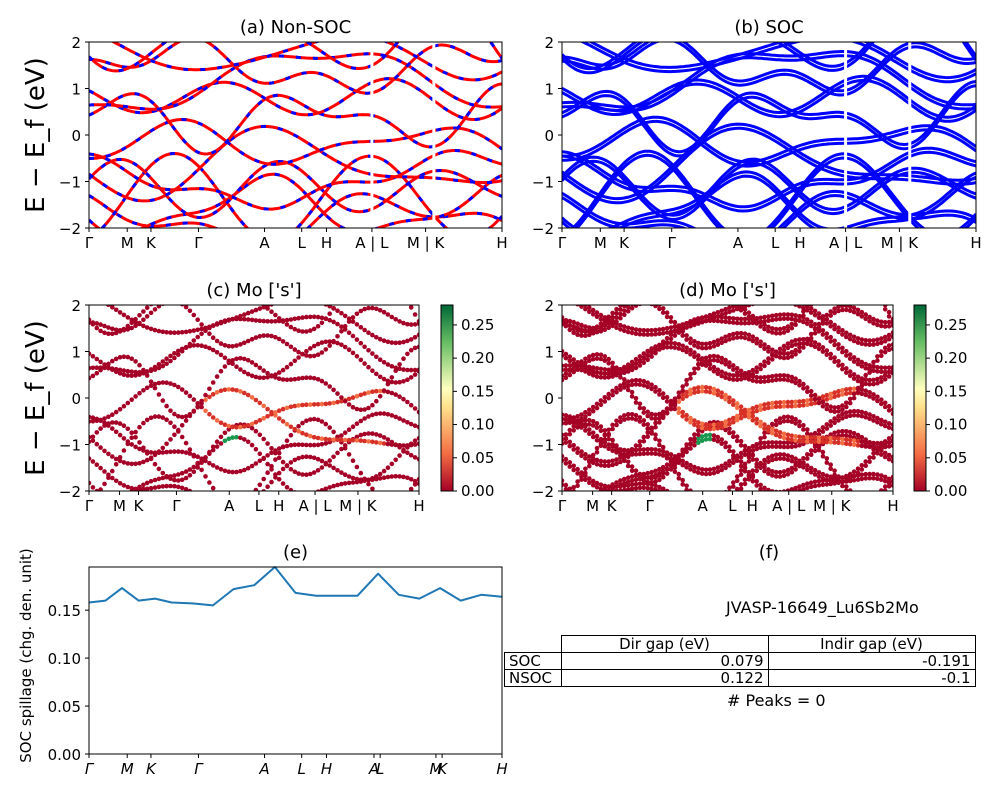 This screenshot has height=800, width=1000. I want to click on x-tick-label: H, so click(892, 506).